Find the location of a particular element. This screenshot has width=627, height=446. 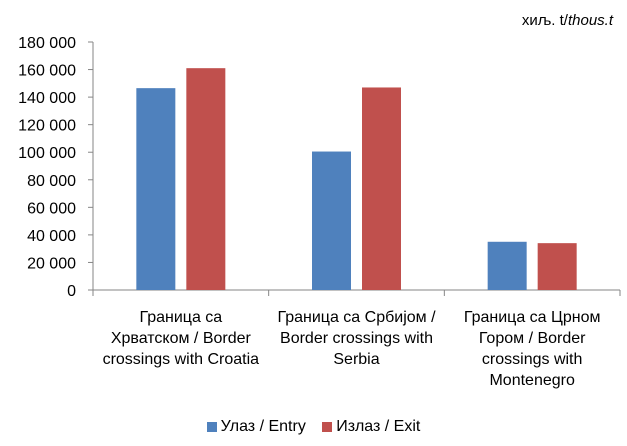

x-category-label: Хрватском / Border is located at coordinates (181, 338).